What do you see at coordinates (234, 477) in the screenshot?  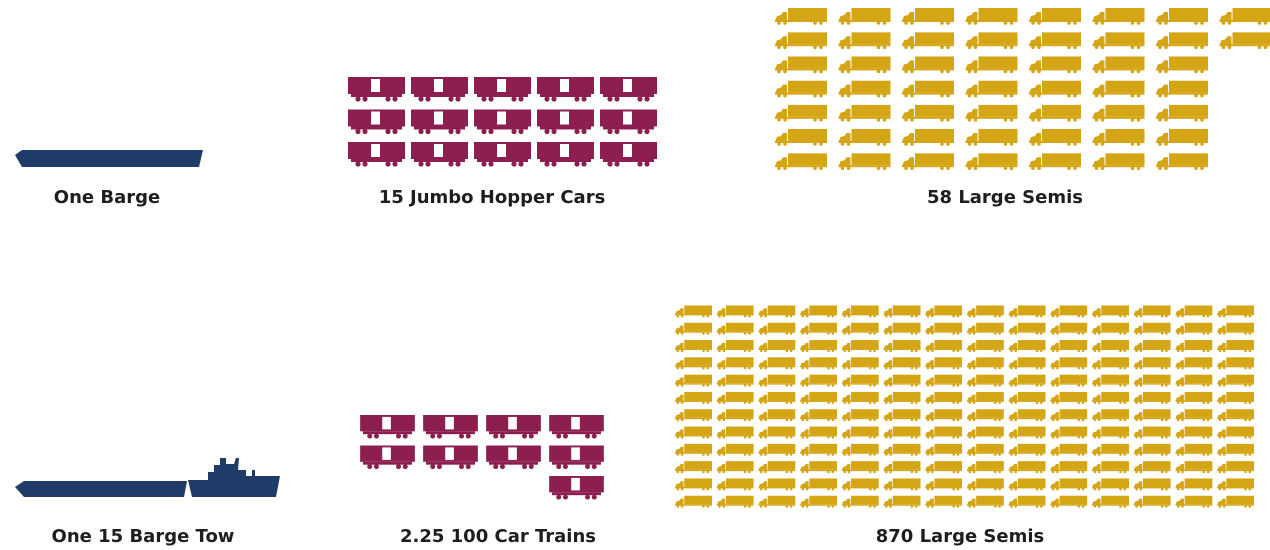 I see `tug-icon` at bounding box center [234, 477].